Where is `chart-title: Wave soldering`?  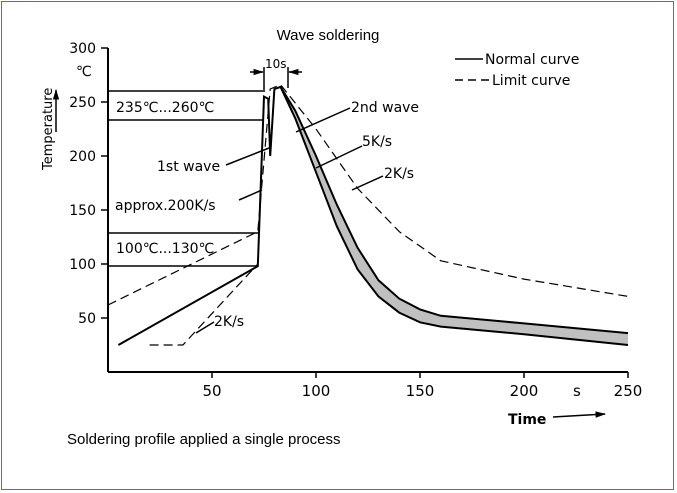 chart-title: Wave soldering is located at coordinates (328, 35).